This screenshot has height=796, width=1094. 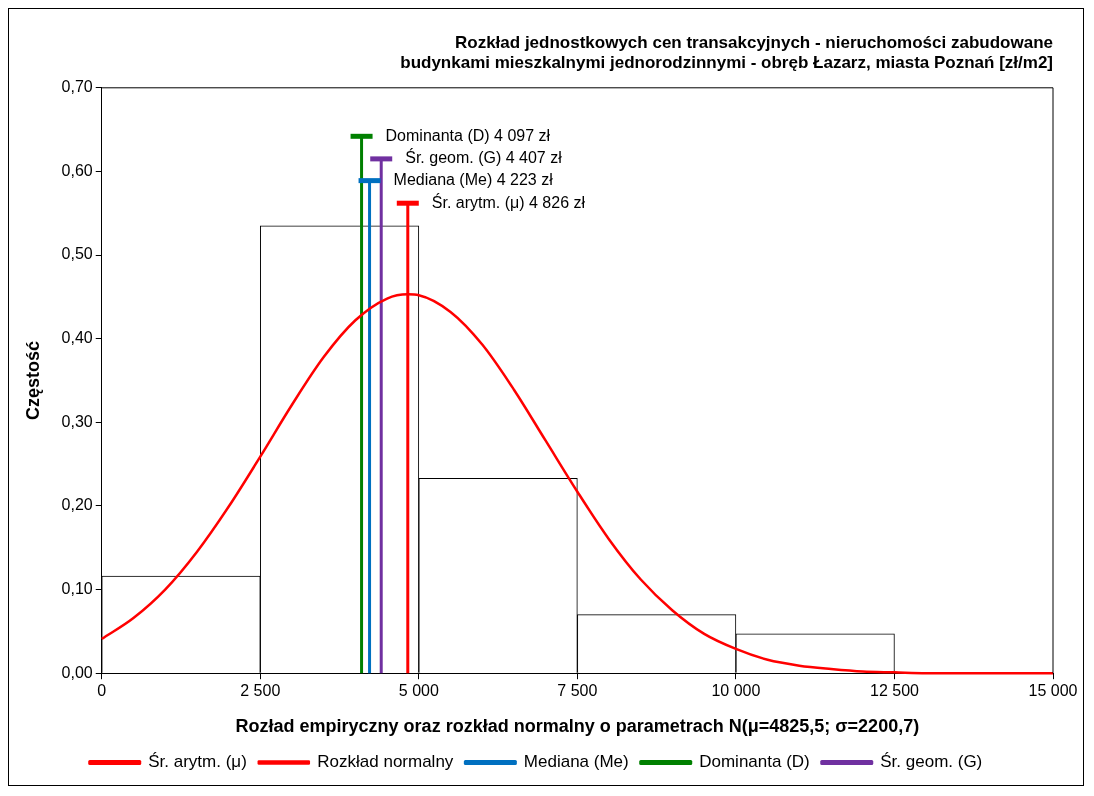 I want to click on x-tick-label: 15 000, so click(x=1053, y=691).